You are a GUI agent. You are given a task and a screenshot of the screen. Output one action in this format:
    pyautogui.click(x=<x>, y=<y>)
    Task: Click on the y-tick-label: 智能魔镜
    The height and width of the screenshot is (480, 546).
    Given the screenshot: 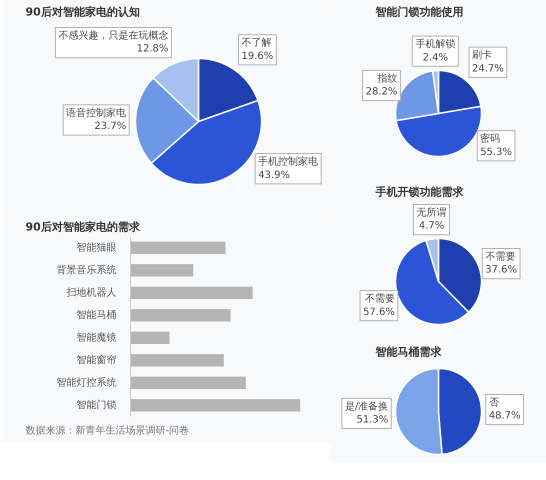 What is the action you would take?
    pyautogui.click(x=96, y=337)
    